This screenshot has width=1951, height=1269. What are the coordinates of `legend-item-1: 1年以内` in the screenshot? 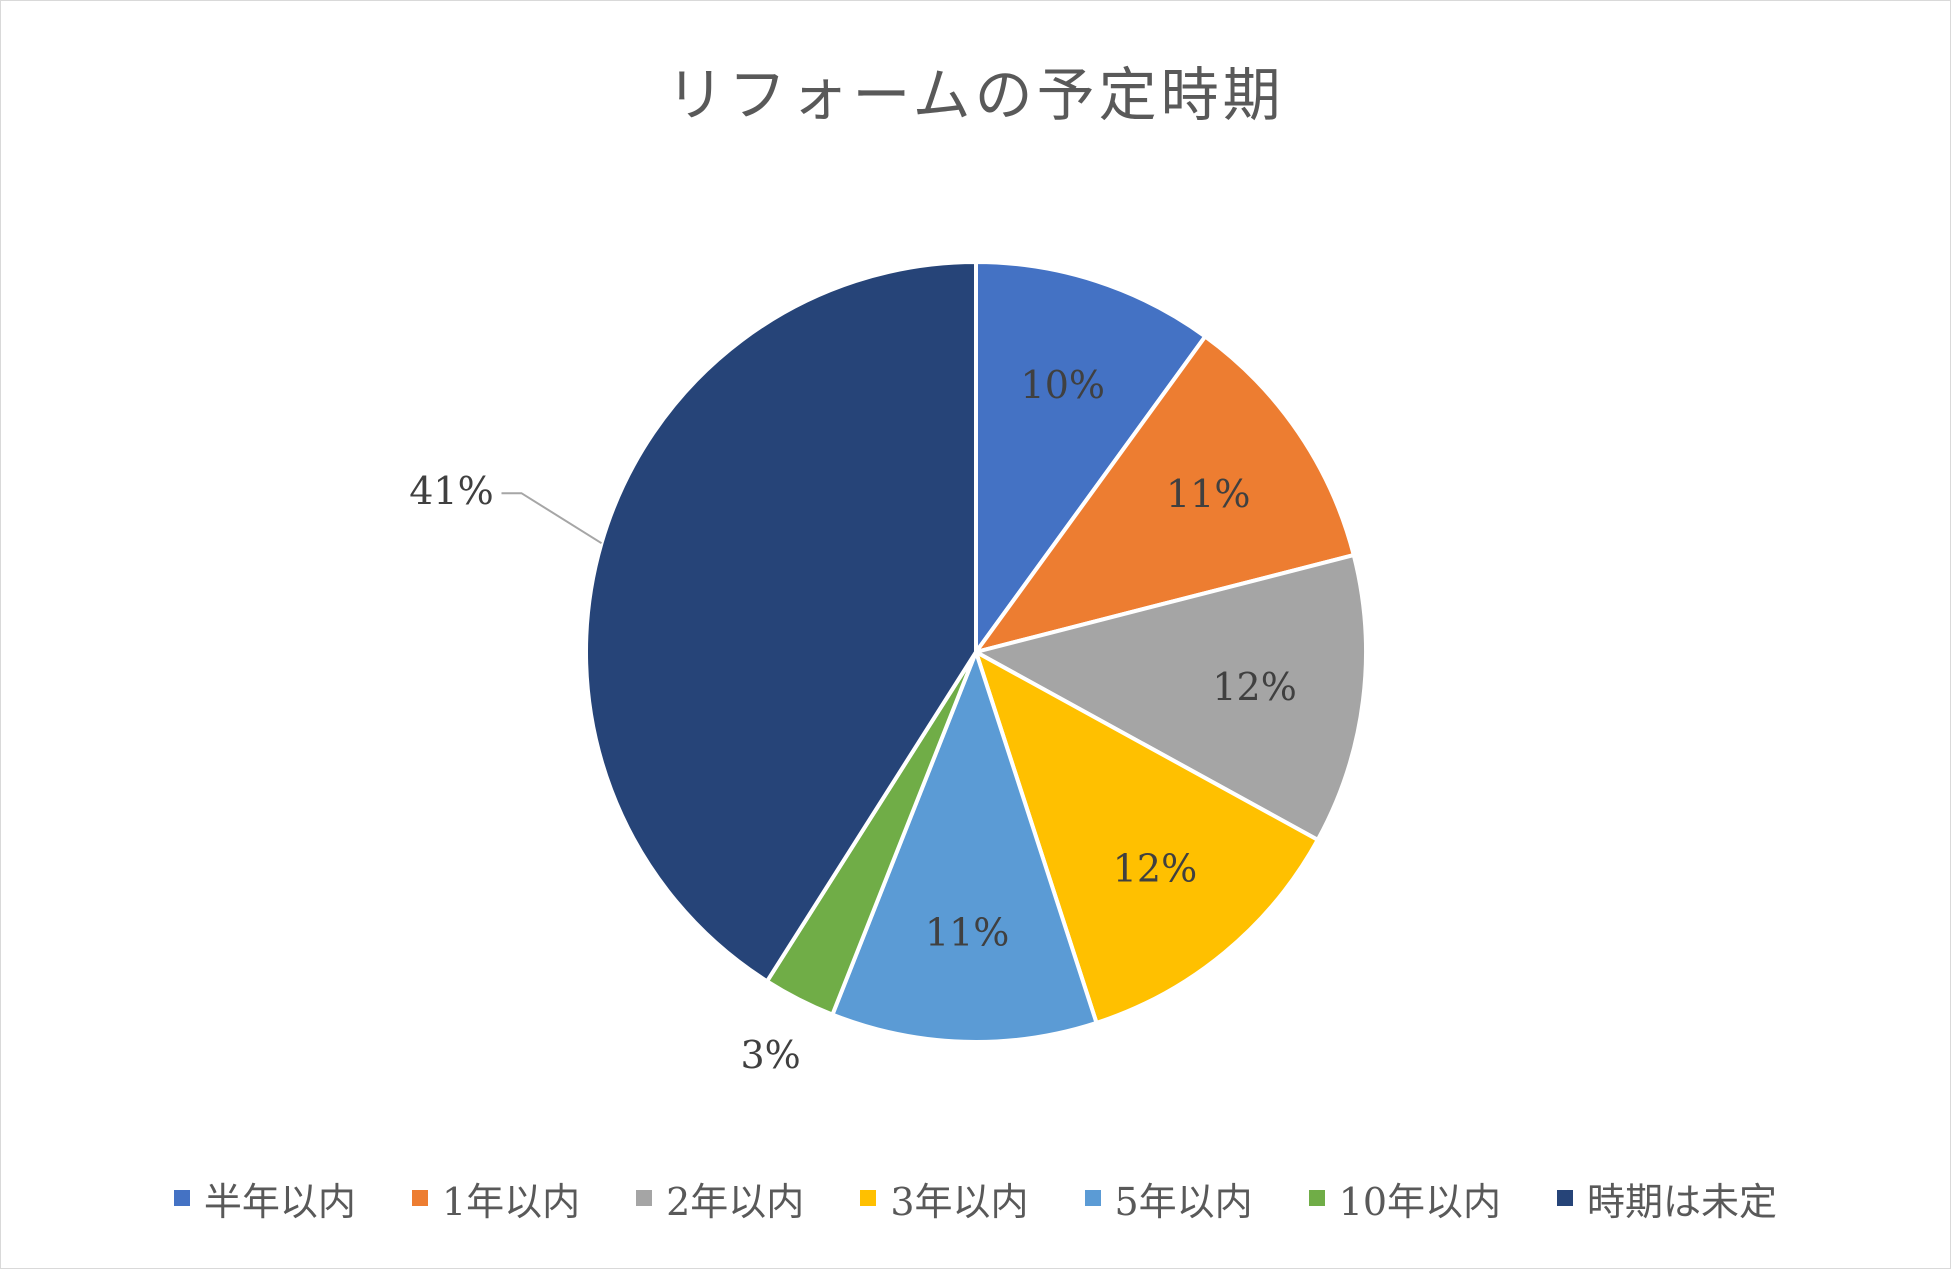 It's located at (496, 1198).